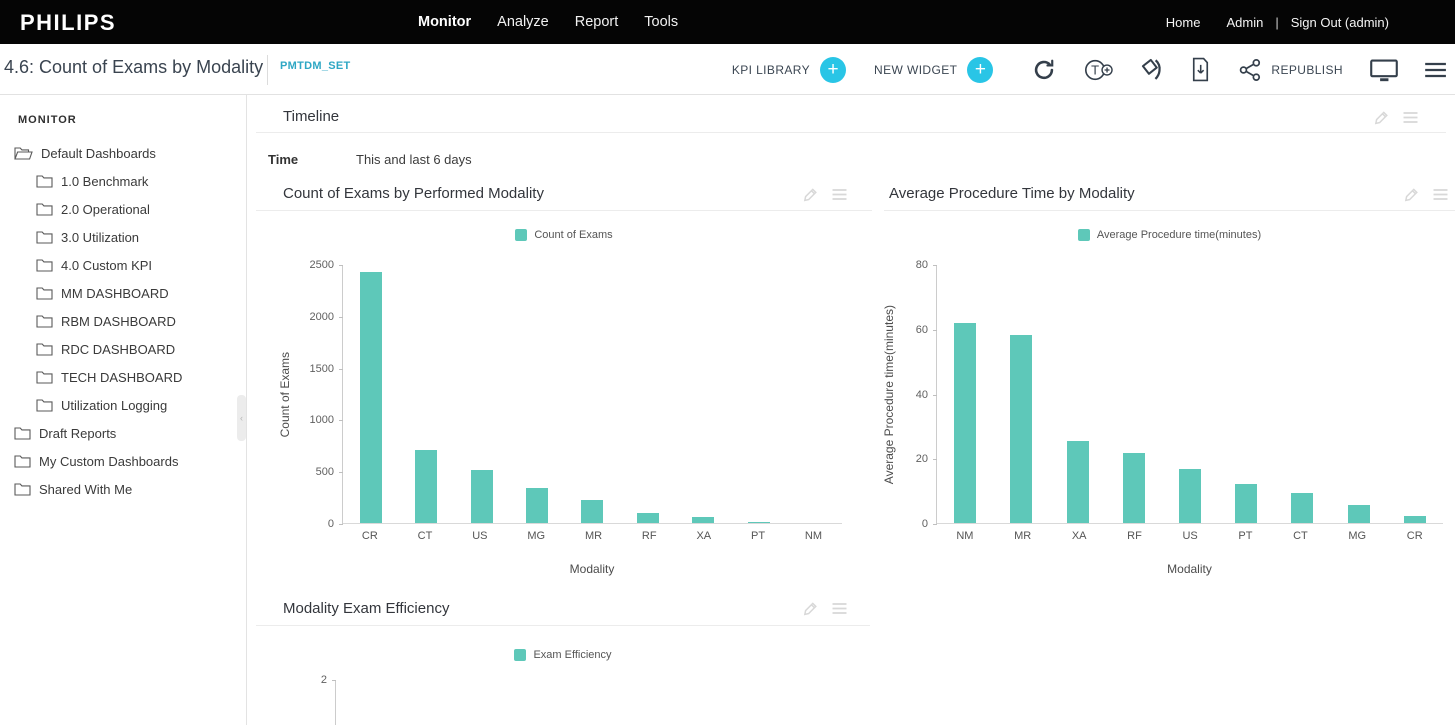 This screenshot has height=725, width=1455. What do you see at coordinates (833, 69) in the screenshot?
I see `kpi-library-add-button: +` at bounding box center [833, 69].